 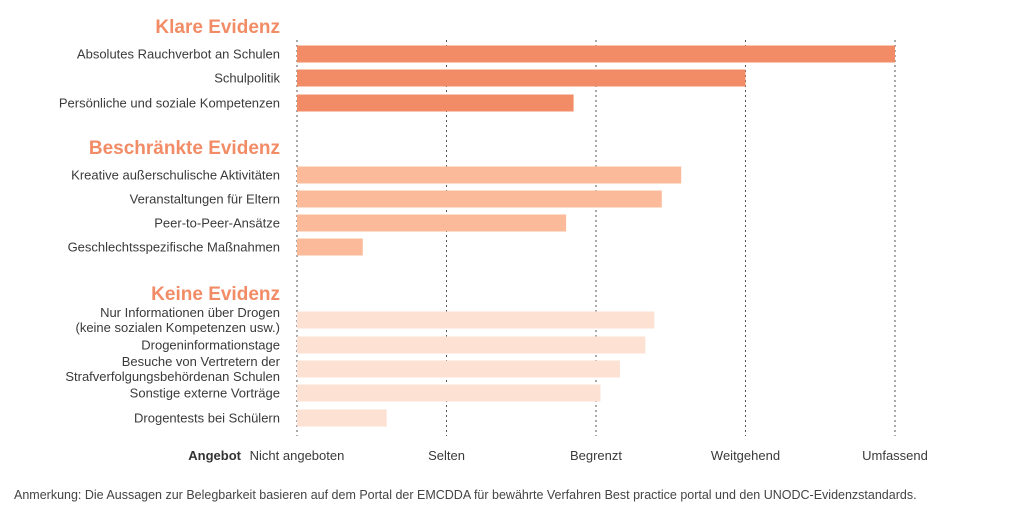 What do you see at coordinates (895, 455) in the screenshot?
I see `x-tick-label: Umfassend` at bounding box center [895, 455].